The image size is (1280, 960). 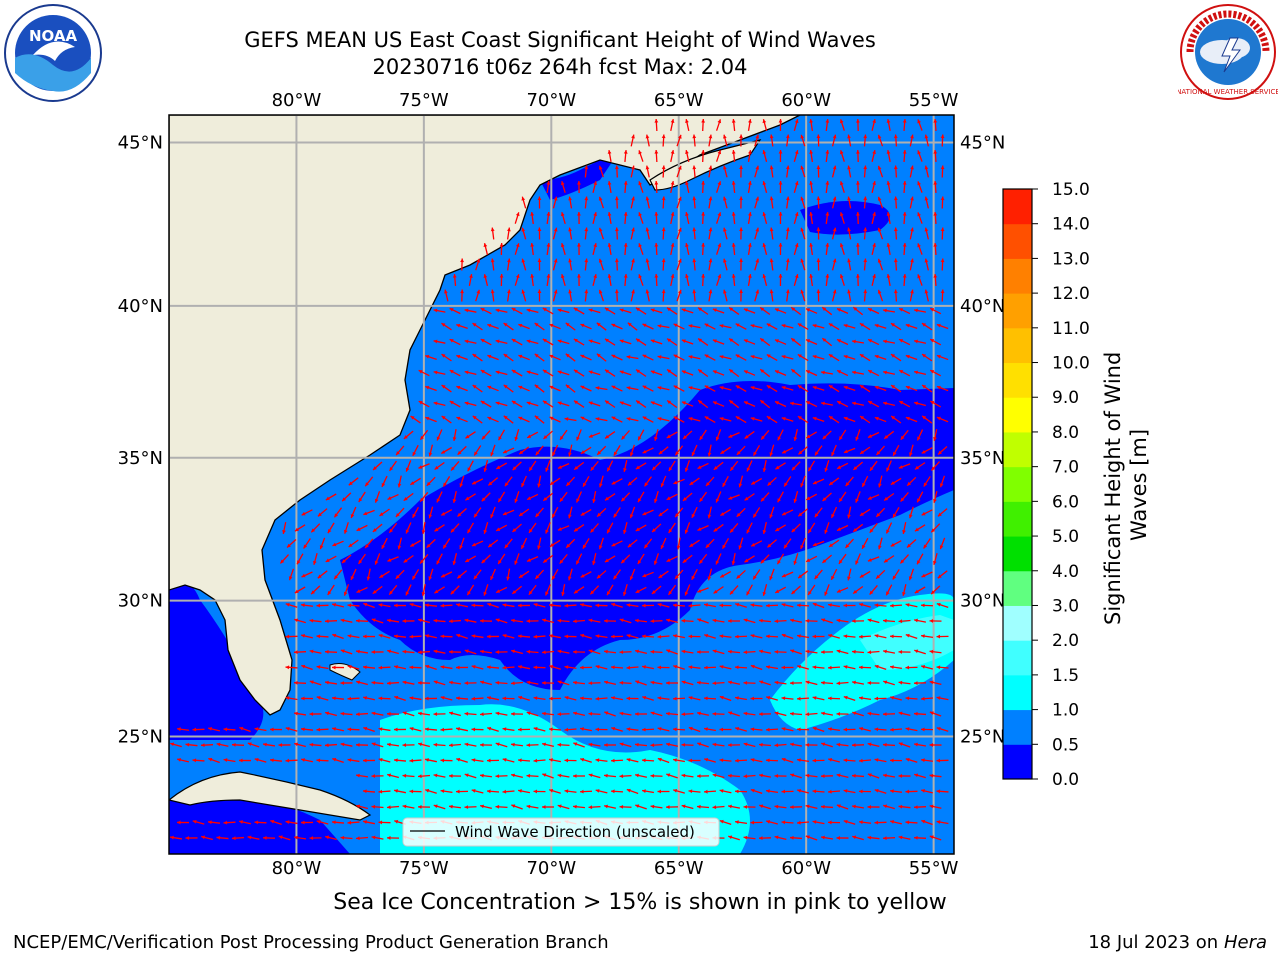 What do you see at coordinates (806, 868) in the screenshot?
I see `lon-label-bottom: 60°W` at bounding box center [806, 868].